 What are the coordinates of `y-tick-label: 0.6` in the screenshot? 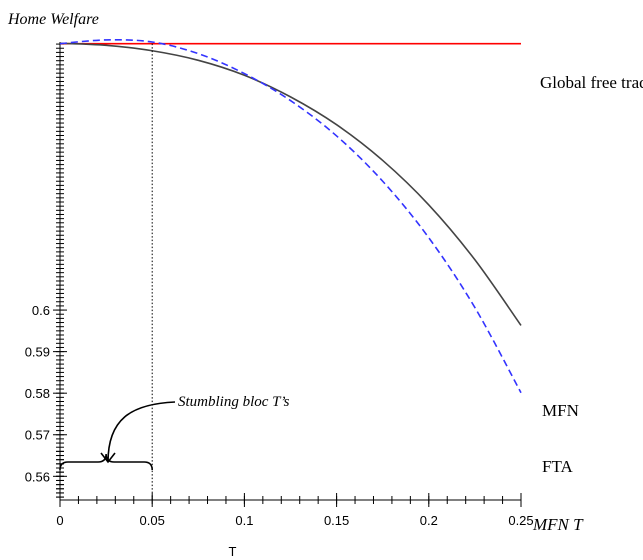 It's located at (41, 310).